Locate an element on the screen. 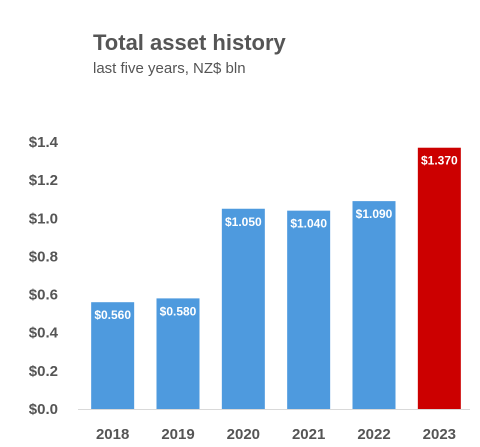 The width and height of the screenshot is (480, 447). y-tick-label: $1.2 is located at coordinates (43, 180).